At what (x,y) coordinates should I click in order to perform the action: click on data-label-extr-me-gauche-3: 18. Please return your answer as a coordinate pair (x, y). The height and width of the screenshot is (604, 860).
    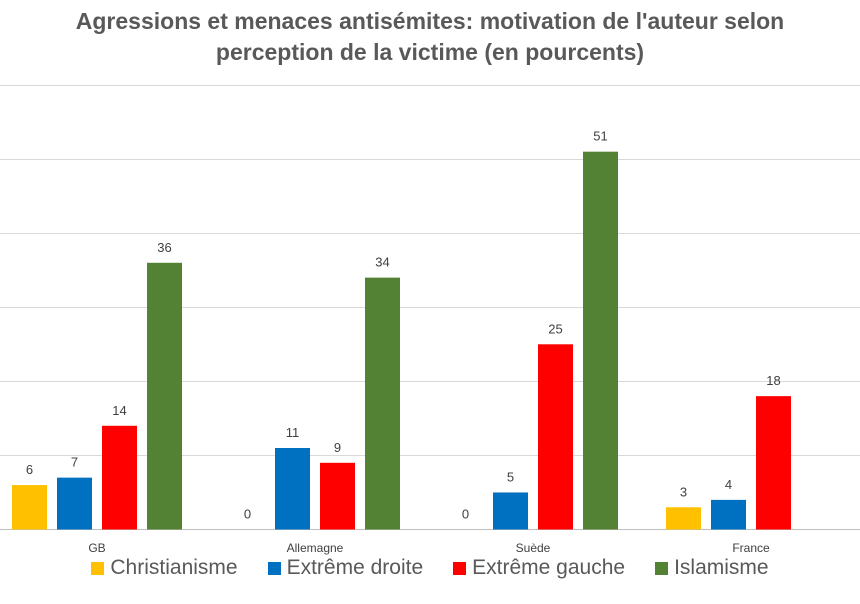
    Looking at the image, I should click on (773, 380).